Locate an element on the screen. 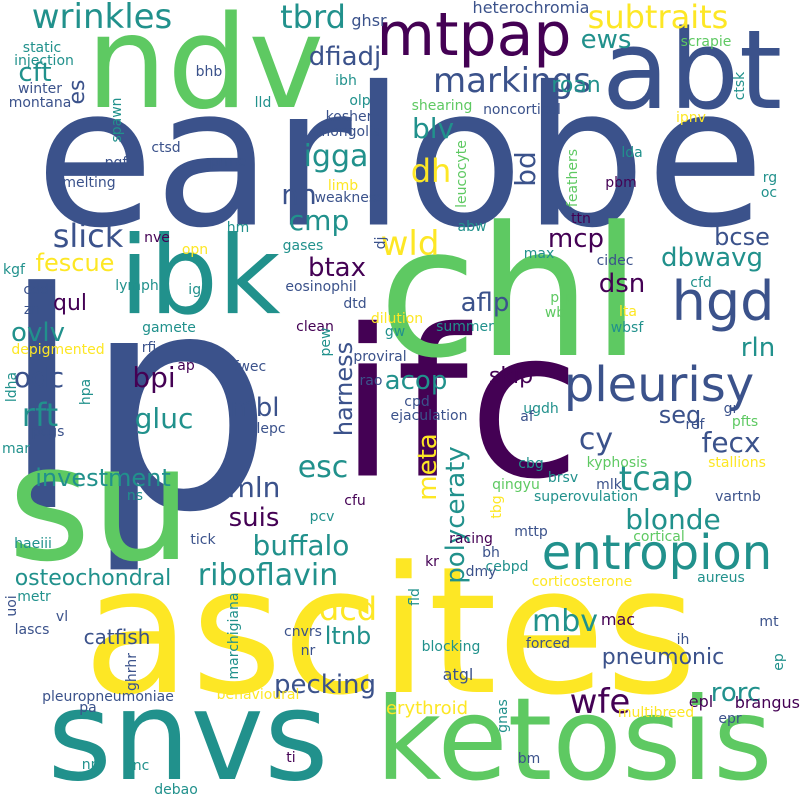 The width and height of the screenshot is (800, 800). cloud-word: olp is located at coordinates (360, 101).